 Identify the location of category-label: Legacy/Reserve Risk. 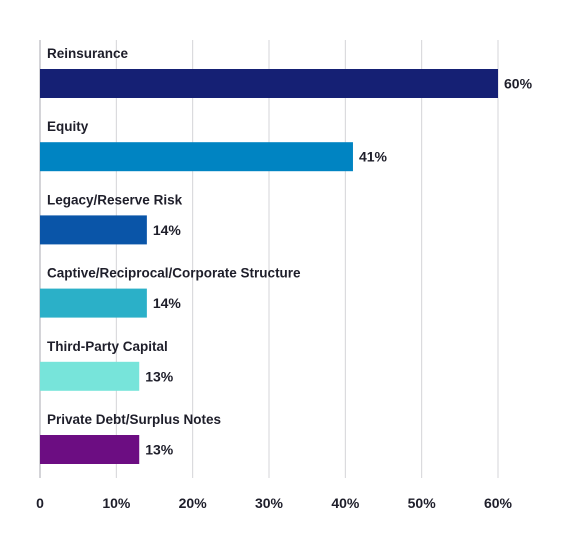
(115, 199).